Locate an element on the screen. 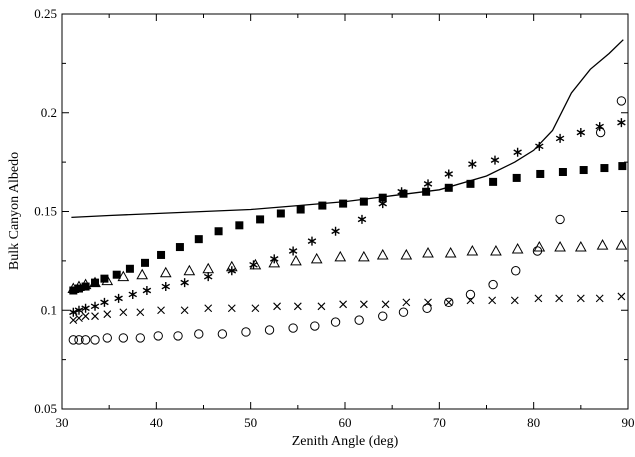 The width and height of the screenshot is (635, 457). x-tick-label: 30 is located at coordinates (62, 422).